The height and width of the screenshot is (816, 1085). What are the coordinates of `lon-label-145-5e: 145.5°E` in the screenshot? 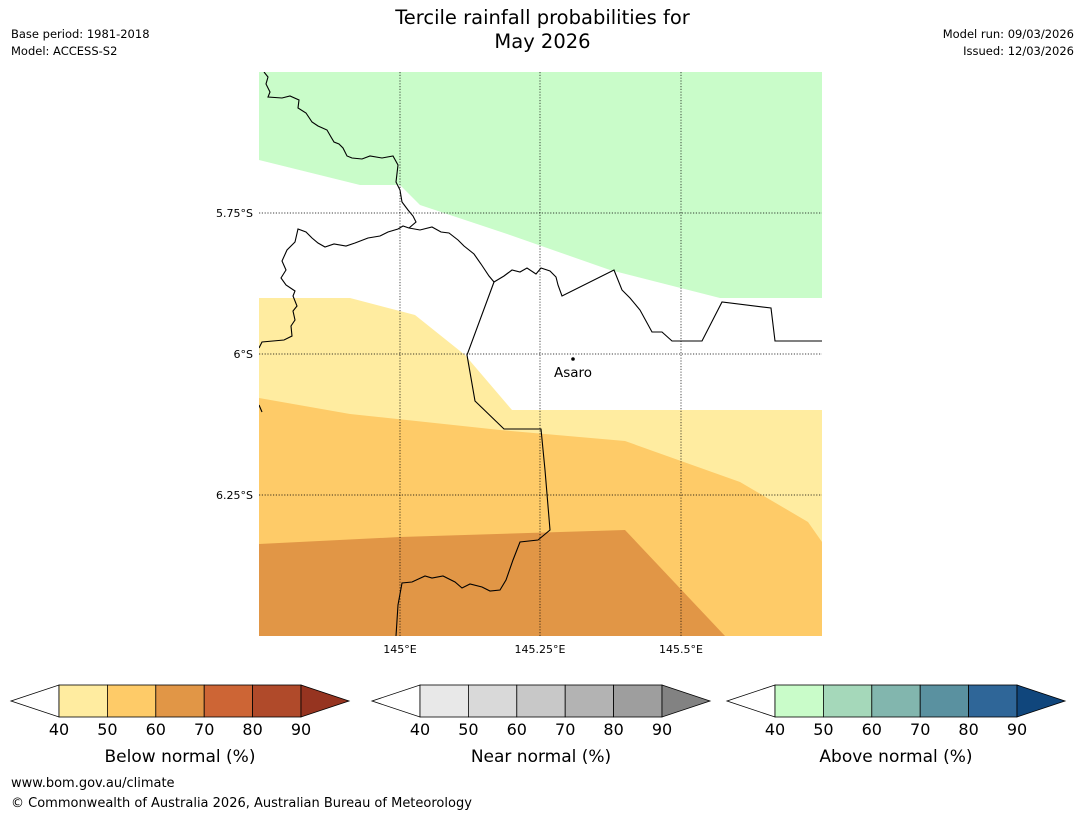 It's located at (681, 649).